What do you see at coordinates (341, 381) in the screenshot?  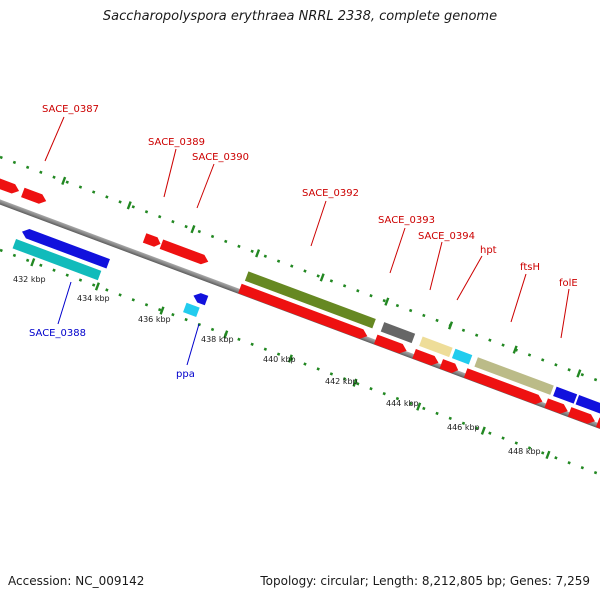 I see `scale-label: 442 kbp` at bounding box center [341, 381].